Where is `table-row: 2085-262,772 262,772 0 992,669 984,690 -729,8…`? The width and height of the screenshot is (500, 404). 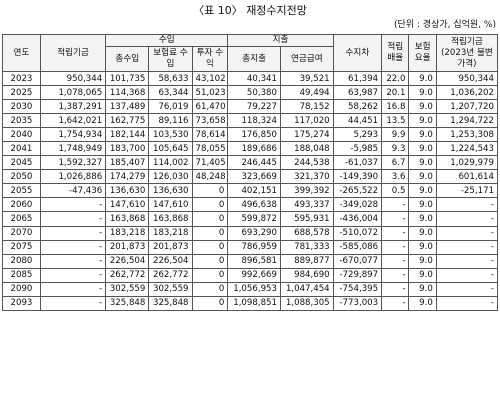 table-row: 2085-262,772 262,772 0 992,669 984,690 -729,8… is located at coordinates (250, 275).